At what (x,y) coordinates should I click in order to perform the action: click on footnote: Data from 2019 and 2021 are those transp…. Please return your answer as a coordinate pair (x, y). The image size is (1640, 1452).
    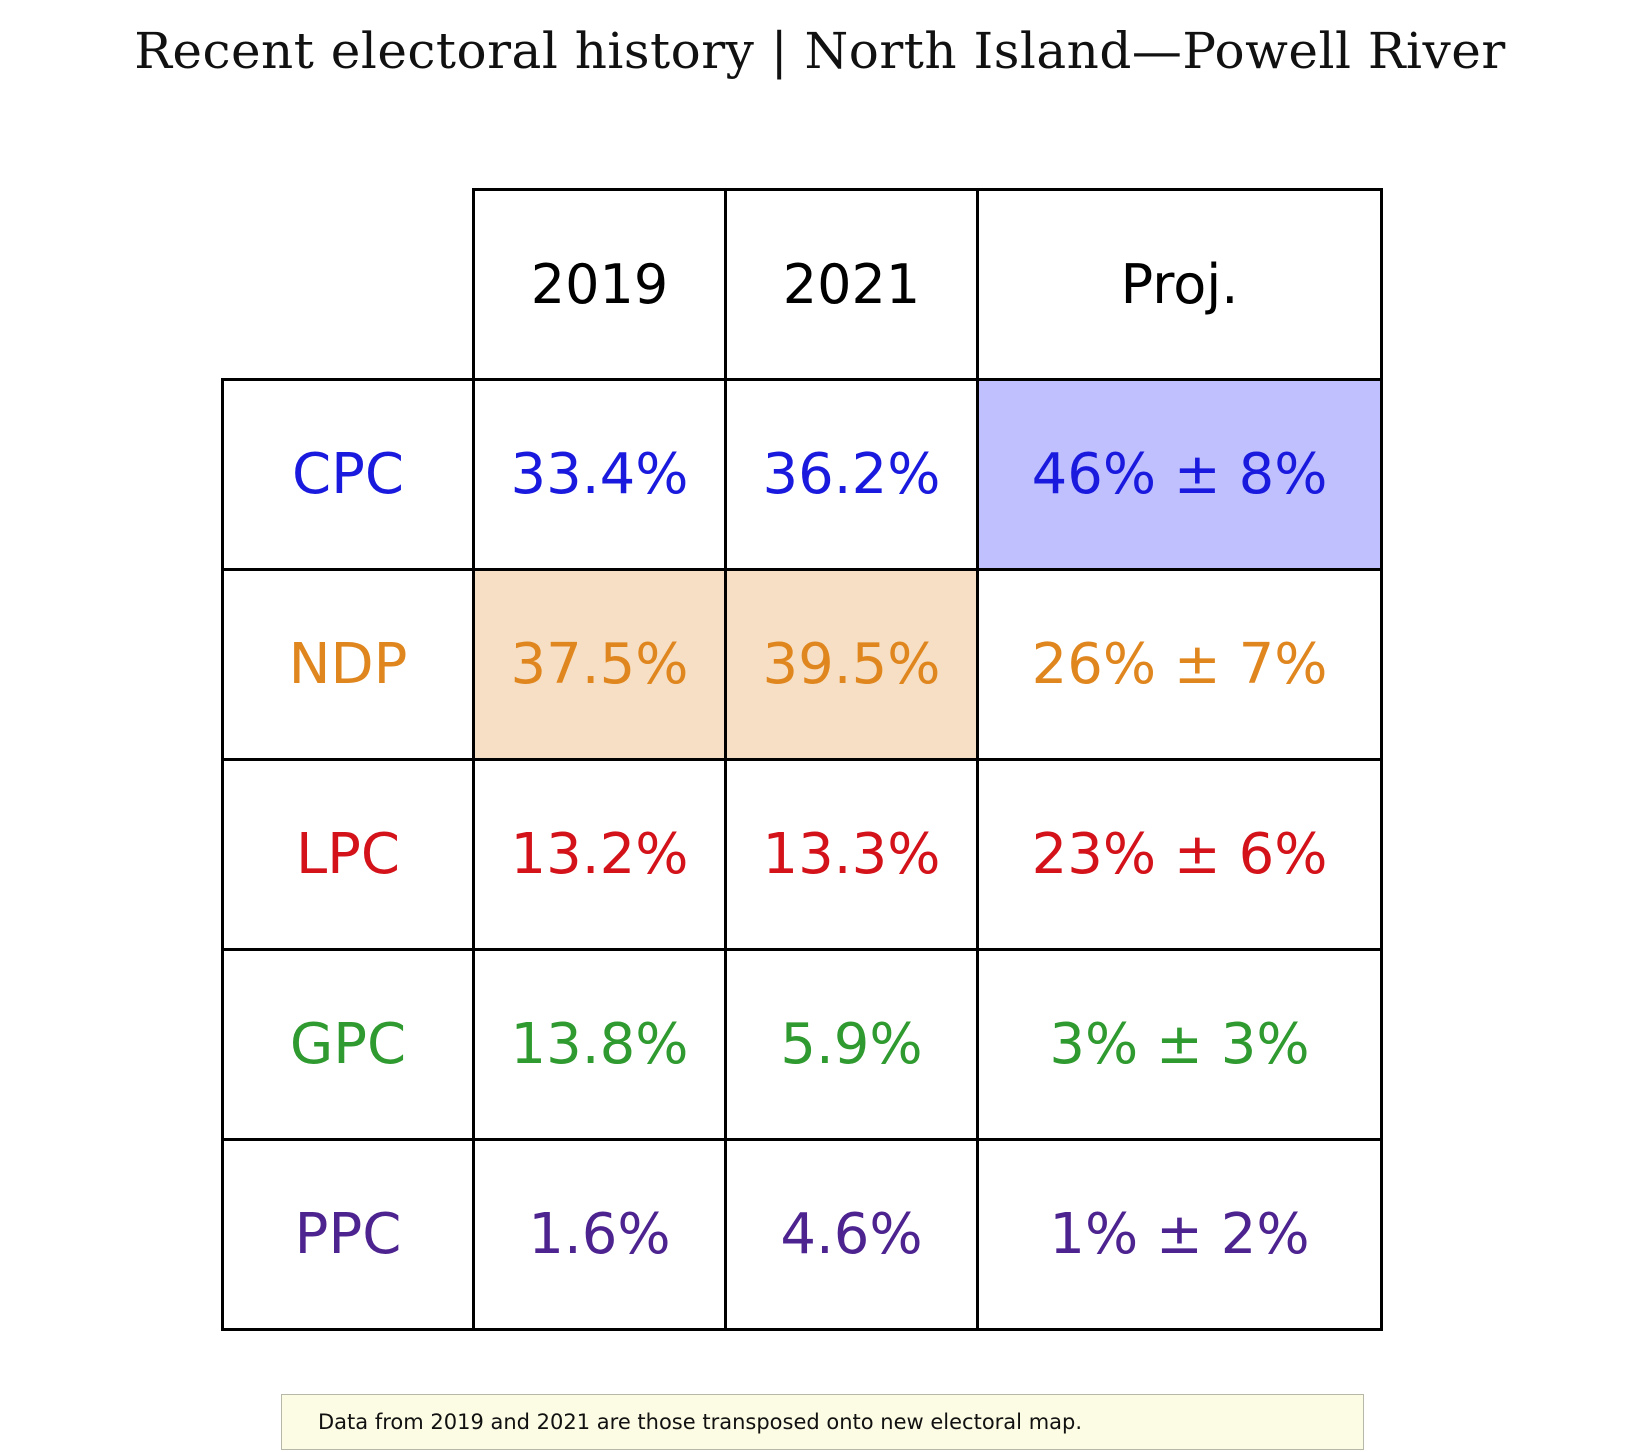
    Looking at the image, I should click on (822, 1422).